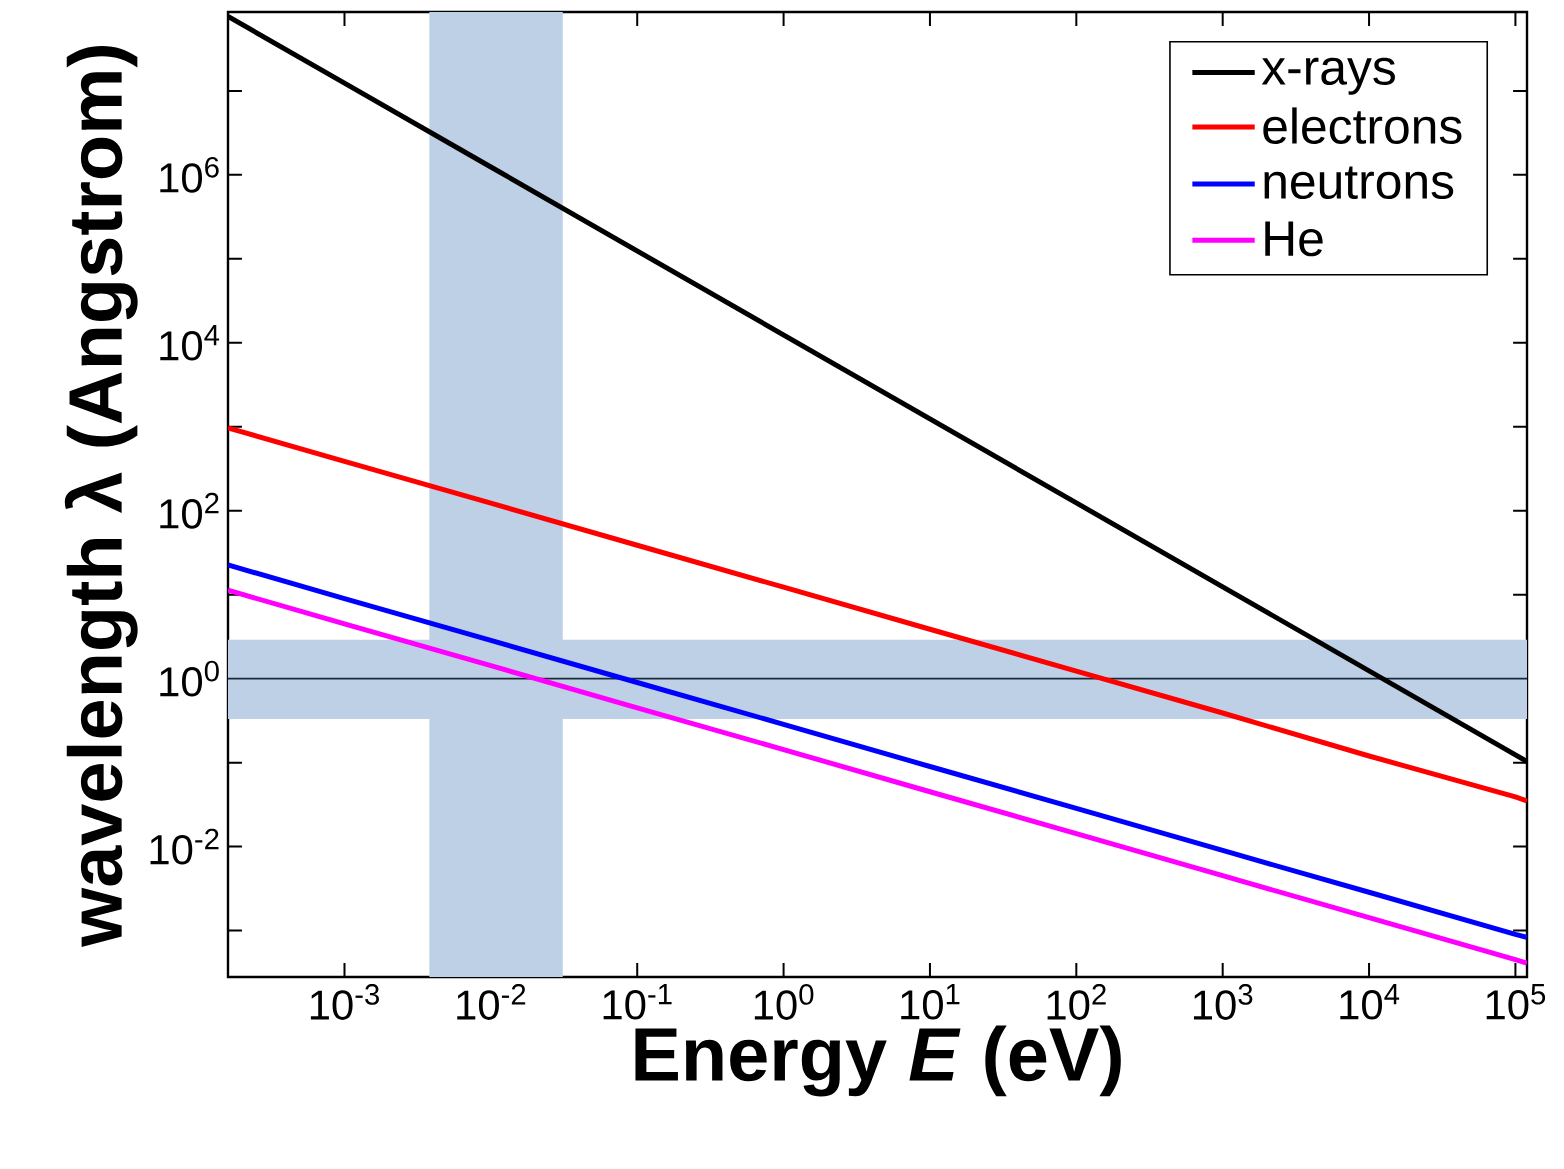  What do you see at coordinates (637, 1002) in the screenshot?
I see `x-tick-label: 10$^{-1}$` at bounding box center [637, 1002].